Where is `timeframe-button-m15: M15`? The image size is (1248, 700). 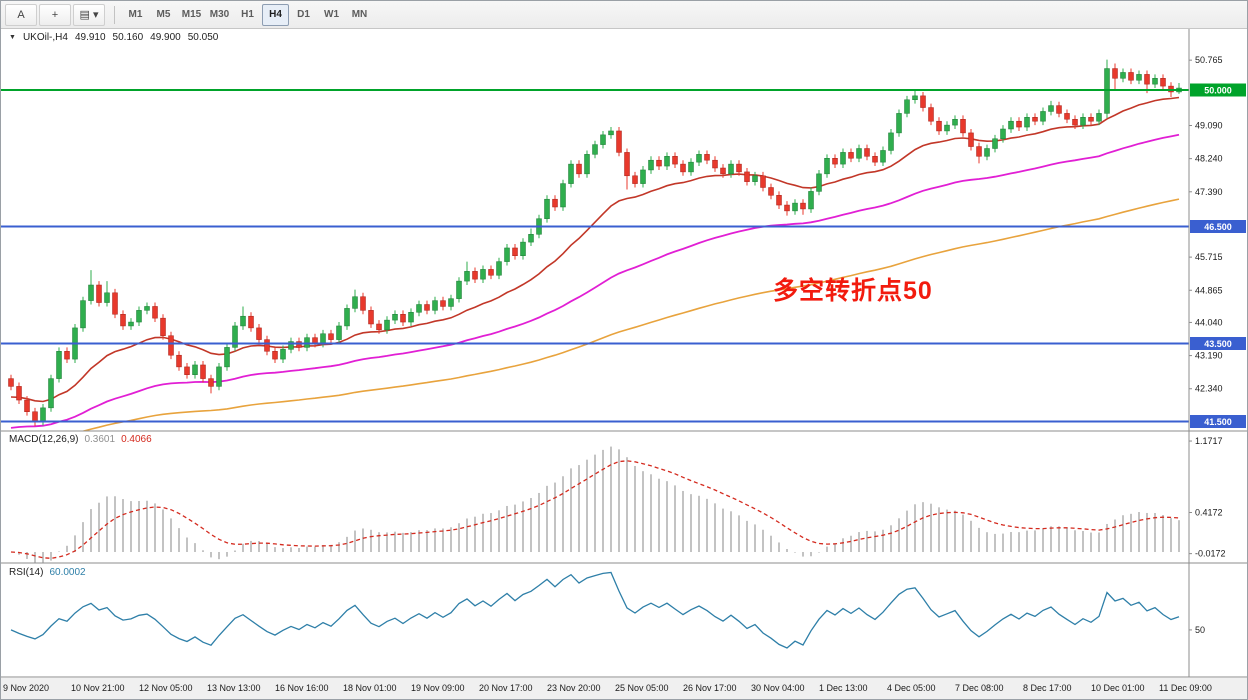 timeframe-button-m15: M15 is located at coordinates (191, 14).